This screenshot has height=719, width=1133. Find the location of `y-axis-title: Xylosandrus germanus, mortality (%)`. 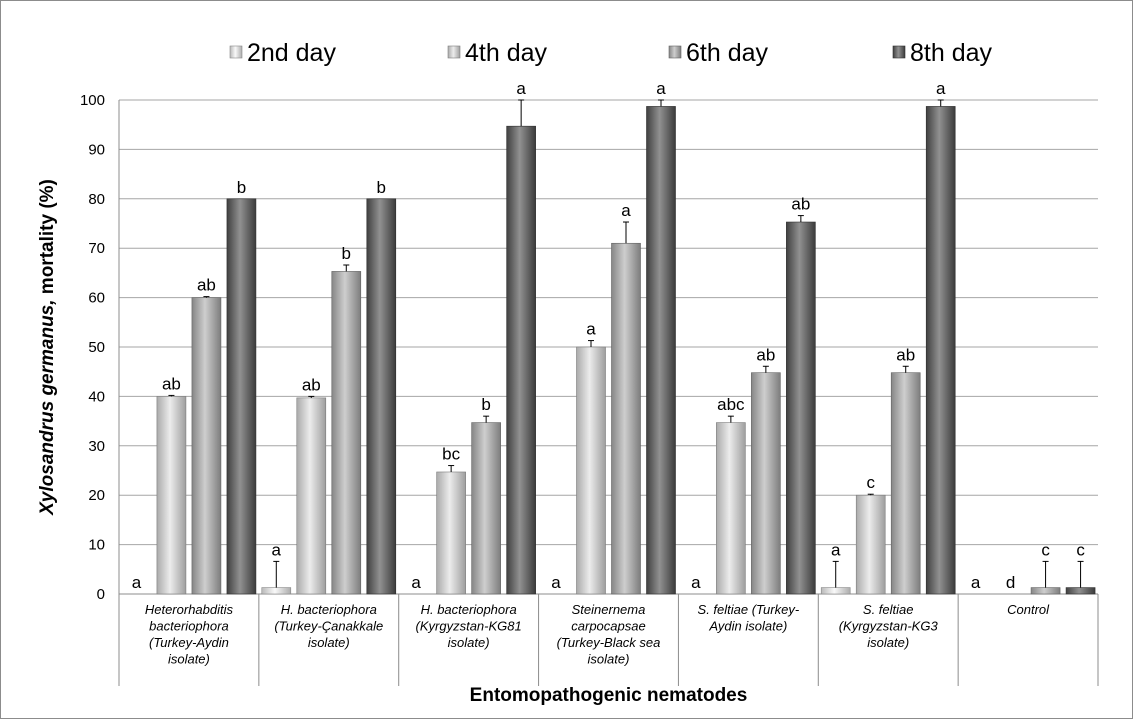

y-axis-title: Xylosandrus germanus, mortality (%) is located at coordinates (47, 347).